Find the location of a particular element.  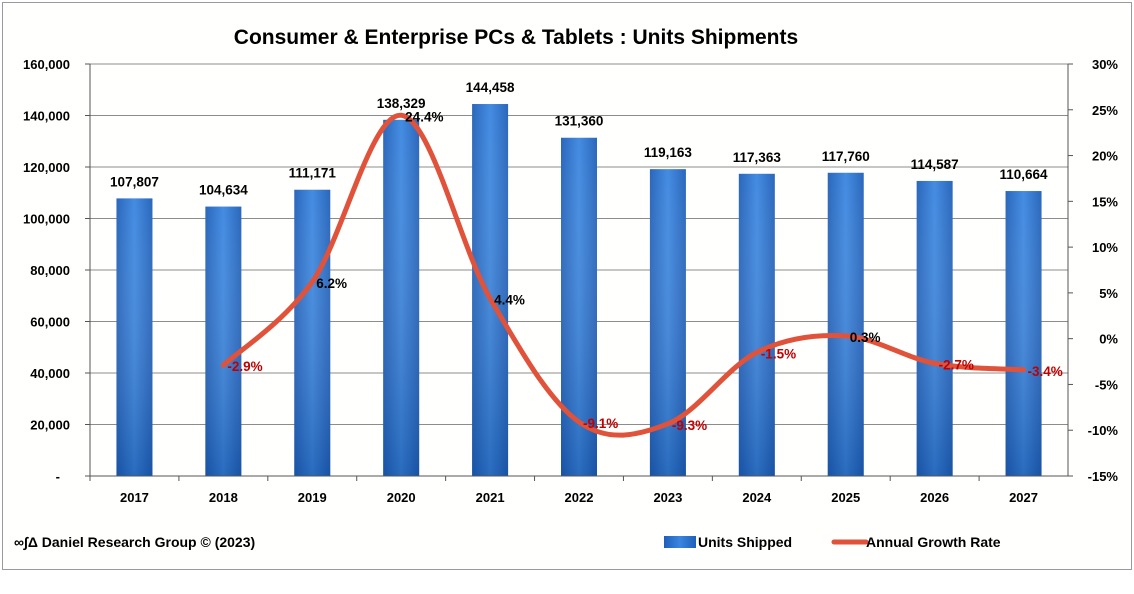

x-tick-label: 2018 is located at coordinates (223, 497).